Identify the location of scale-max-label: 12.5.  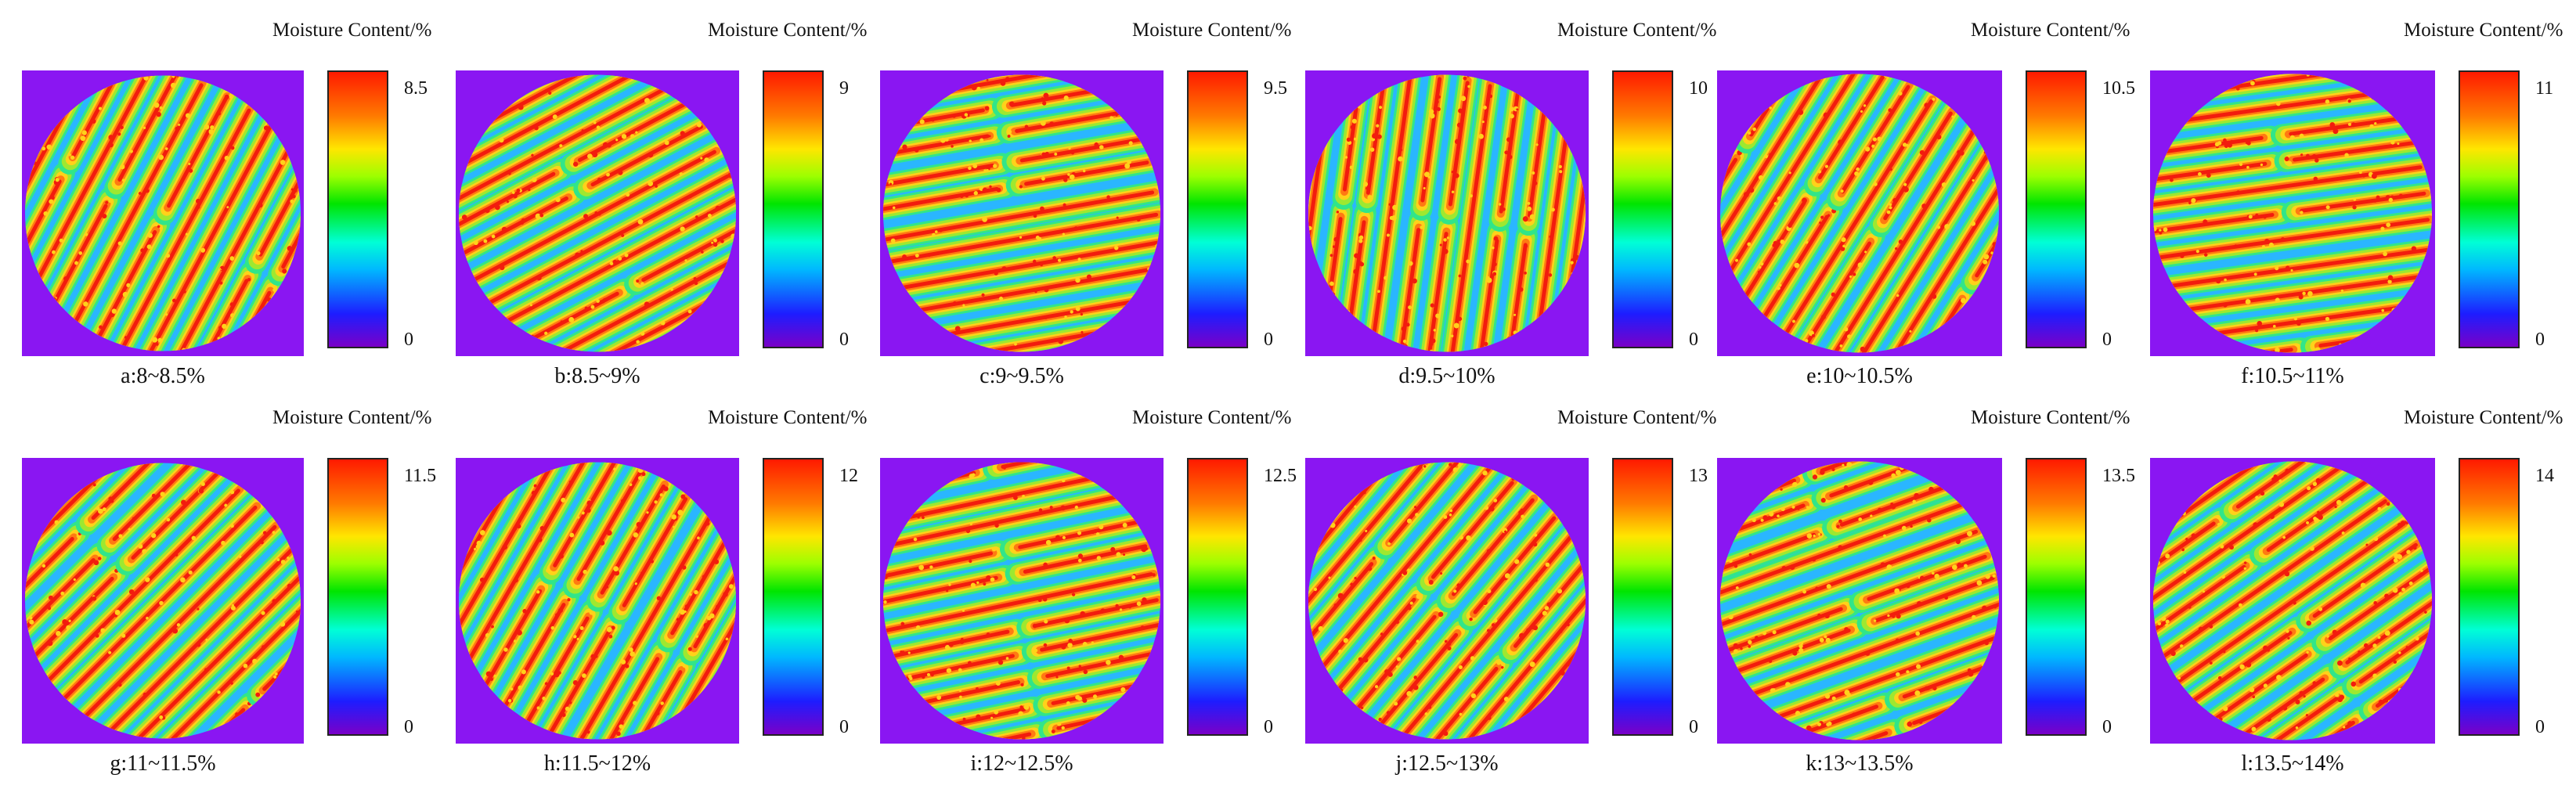
(1280, 476).